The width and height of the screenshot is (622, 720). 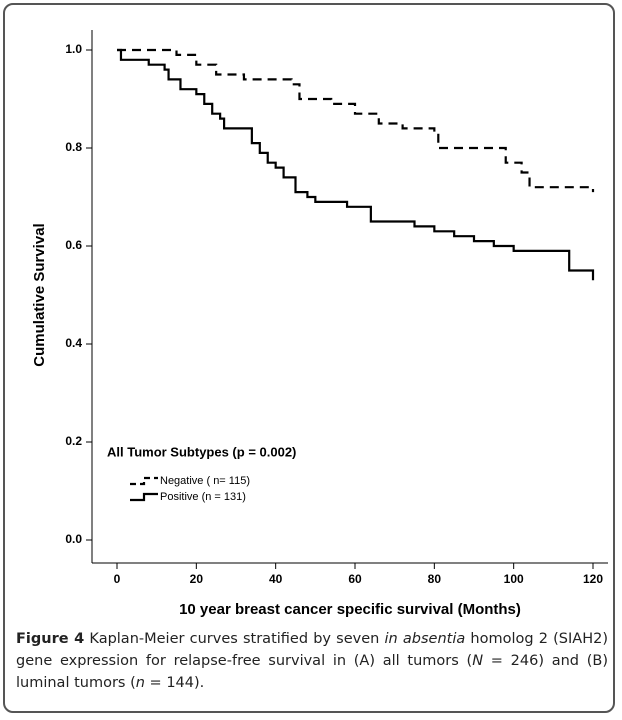 What do you see at coordinates (355, 579) in the screenshot?
I see `x-tick-label: 60` at bounding box center [355, 579].